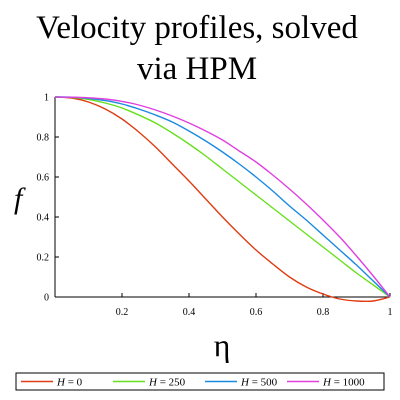 This screenshot has width=400, height=400. Describe the element at coordinates (343, 383) in the screenshot. I see `legend-label-3: H = 1000` at that location.